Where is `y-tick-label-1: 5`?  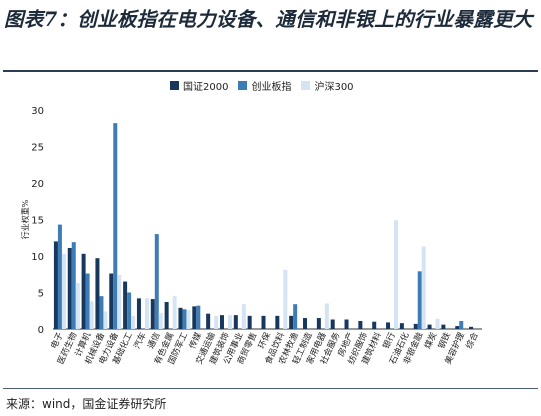
y-tick-label-1: 5 is located at coordinates (41, 294).